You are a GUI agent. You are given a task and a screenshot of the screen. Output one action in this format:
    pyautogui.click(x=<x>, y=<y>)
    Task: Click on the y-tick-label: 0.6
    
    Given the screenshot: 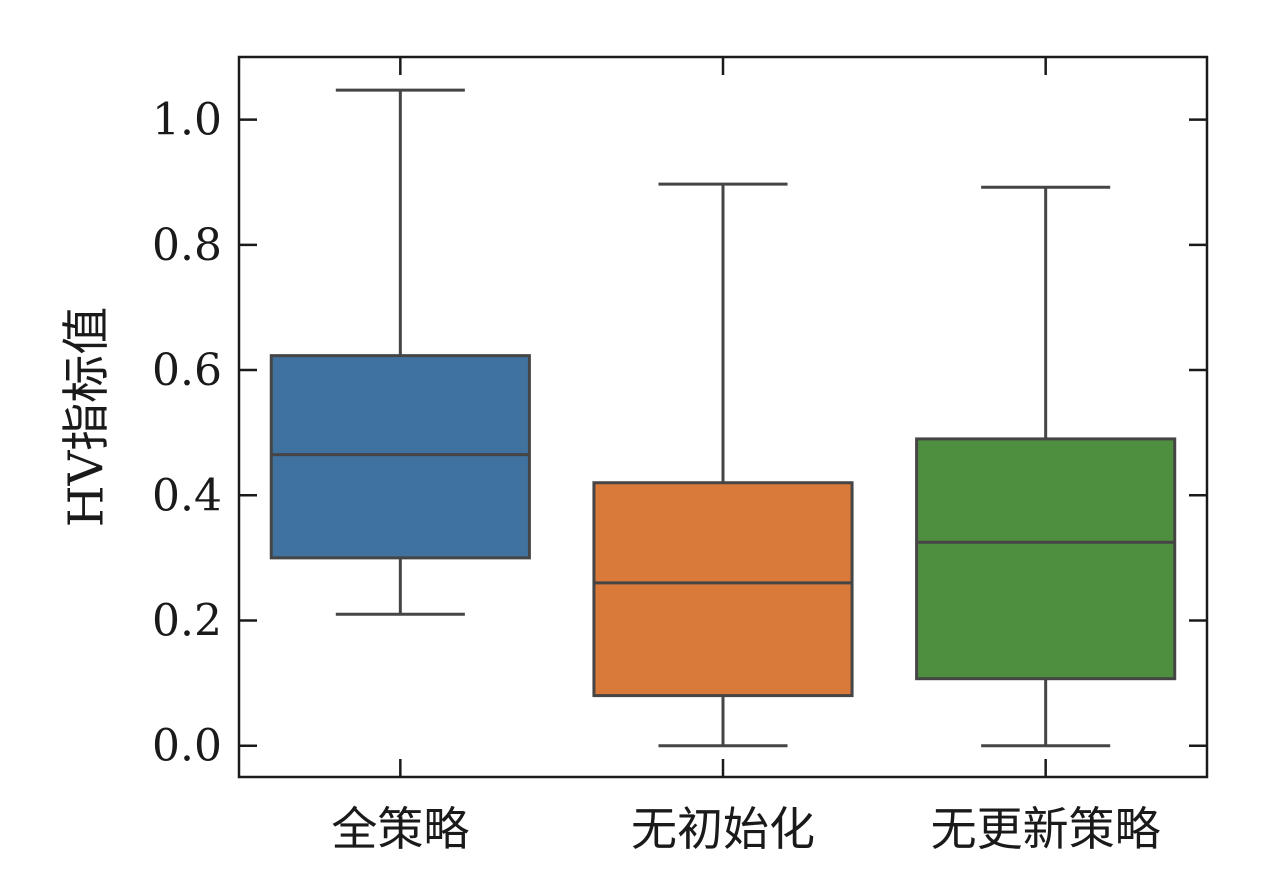 What is the action you would take?
    pyautogui.click(x=187, y=370)
    